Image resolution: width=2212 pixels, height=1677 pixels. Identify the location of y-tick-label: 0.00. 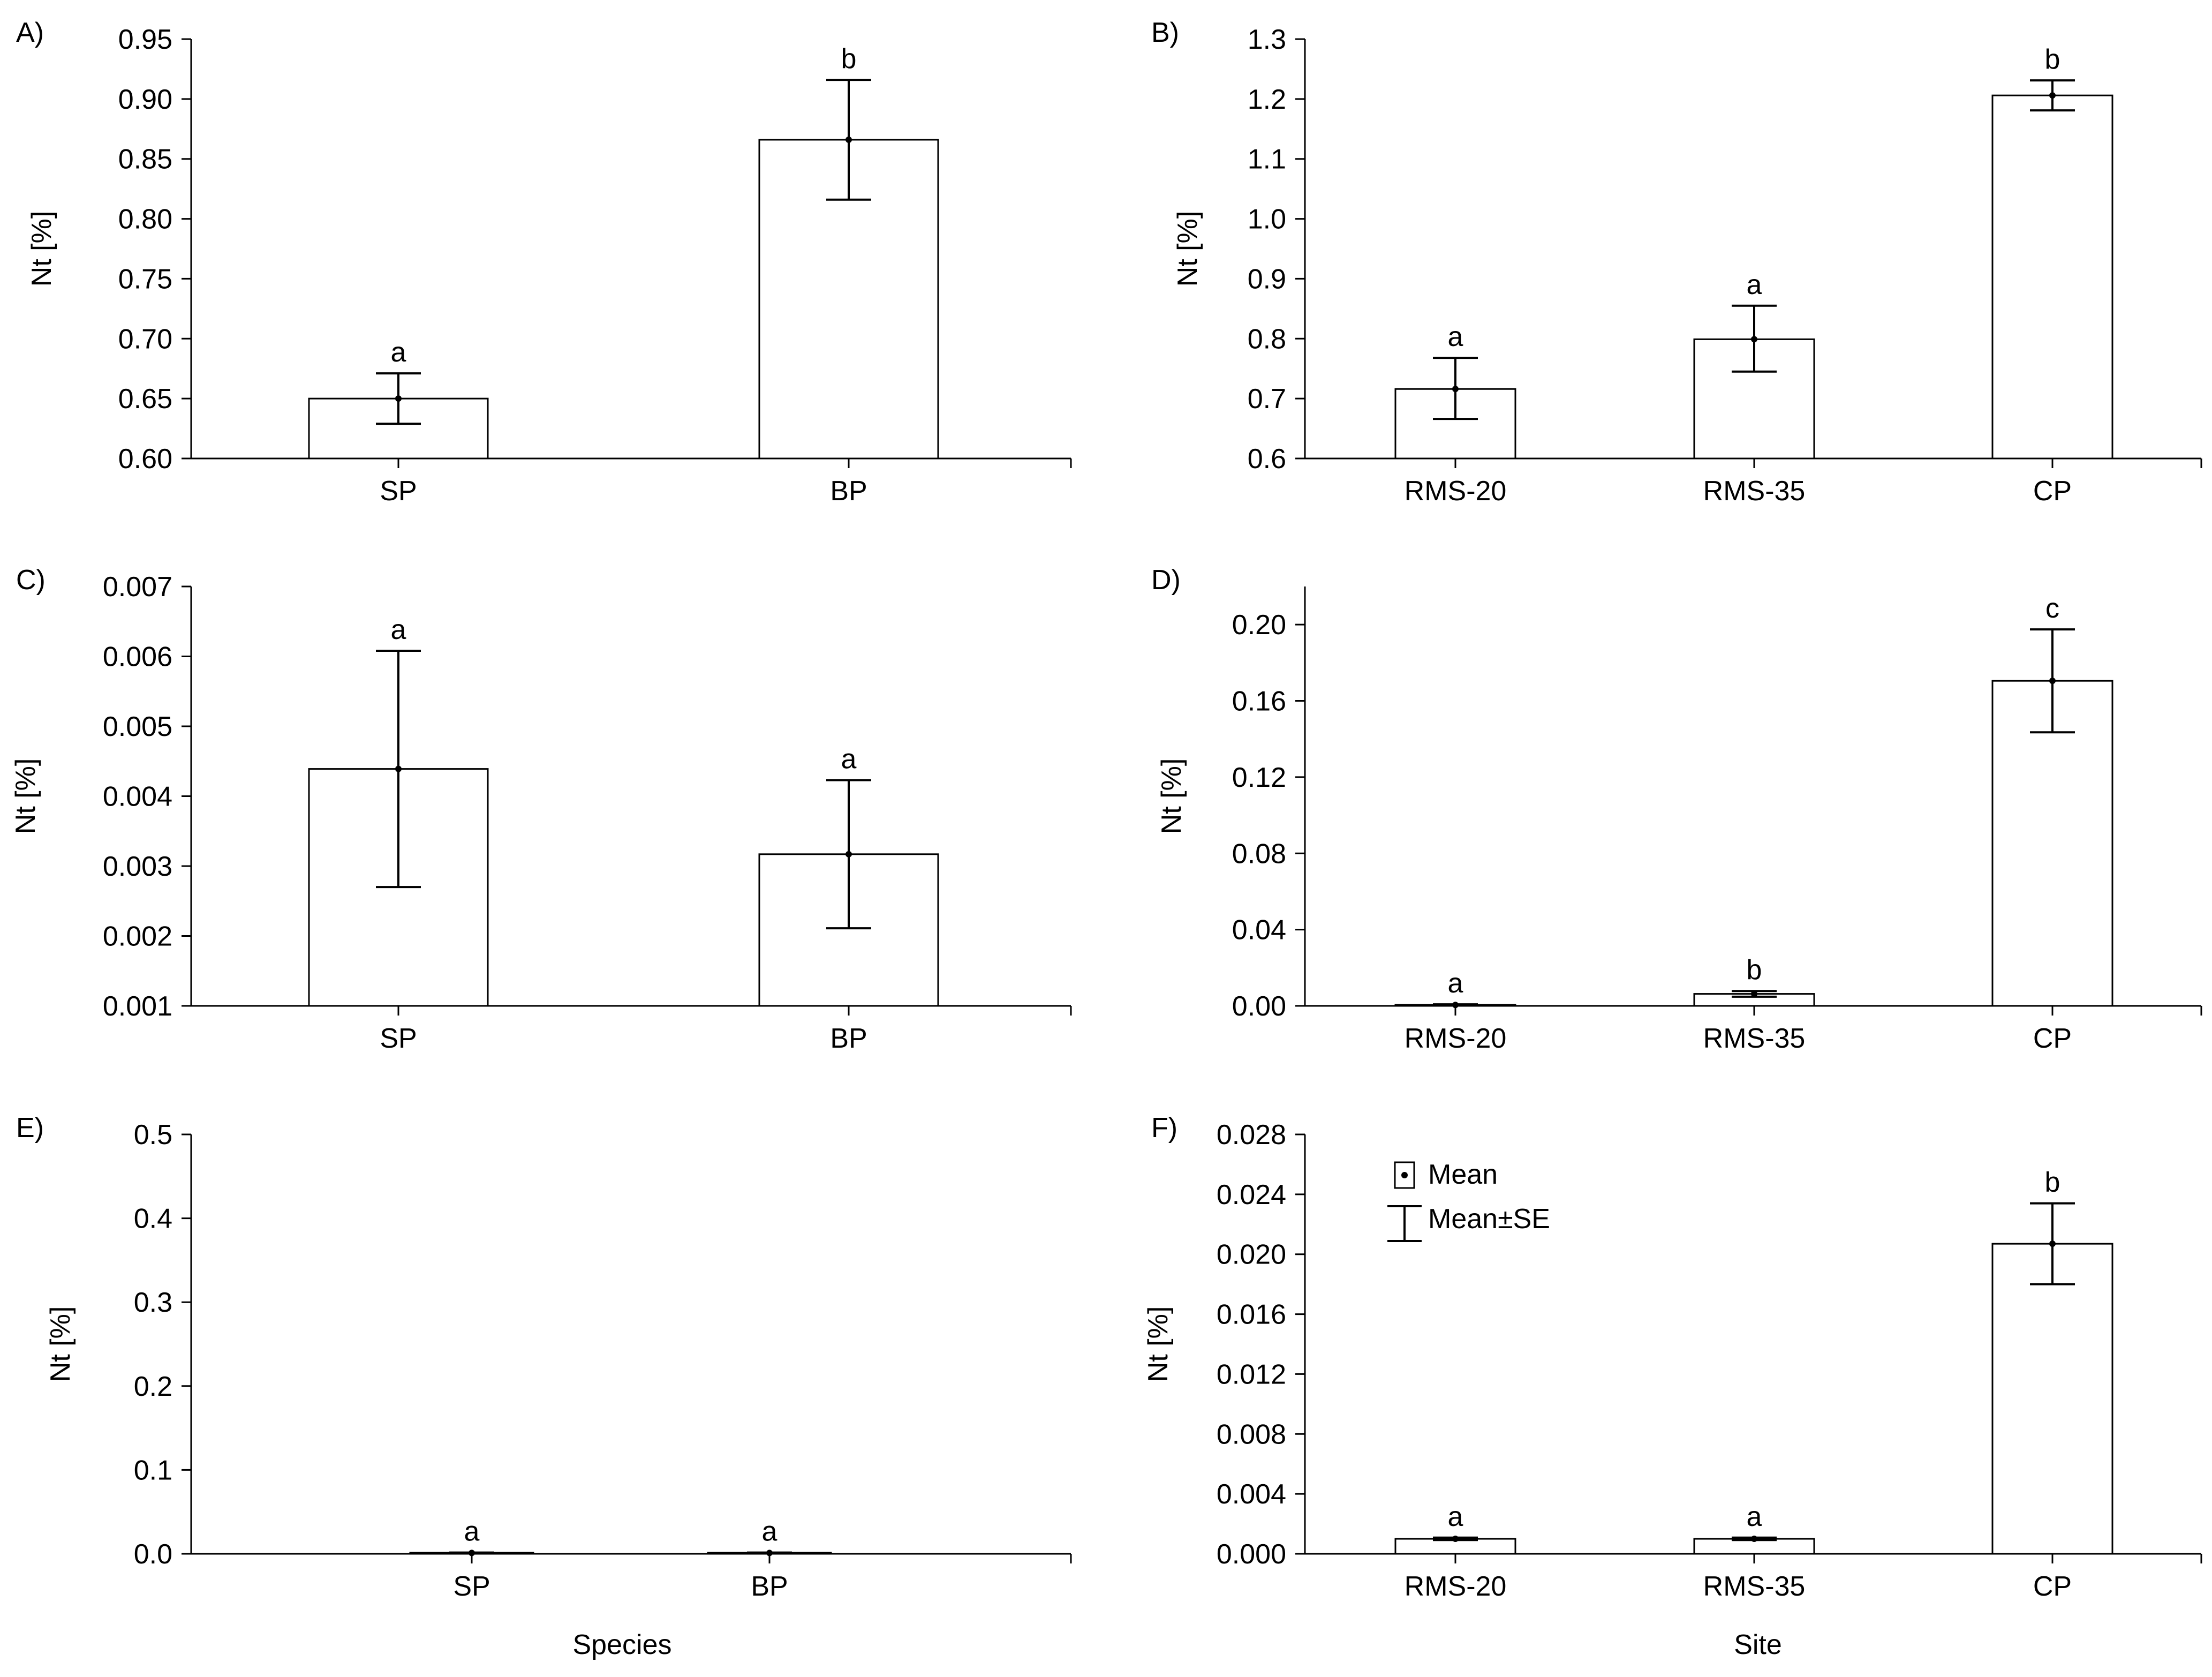
(1259, 1006).